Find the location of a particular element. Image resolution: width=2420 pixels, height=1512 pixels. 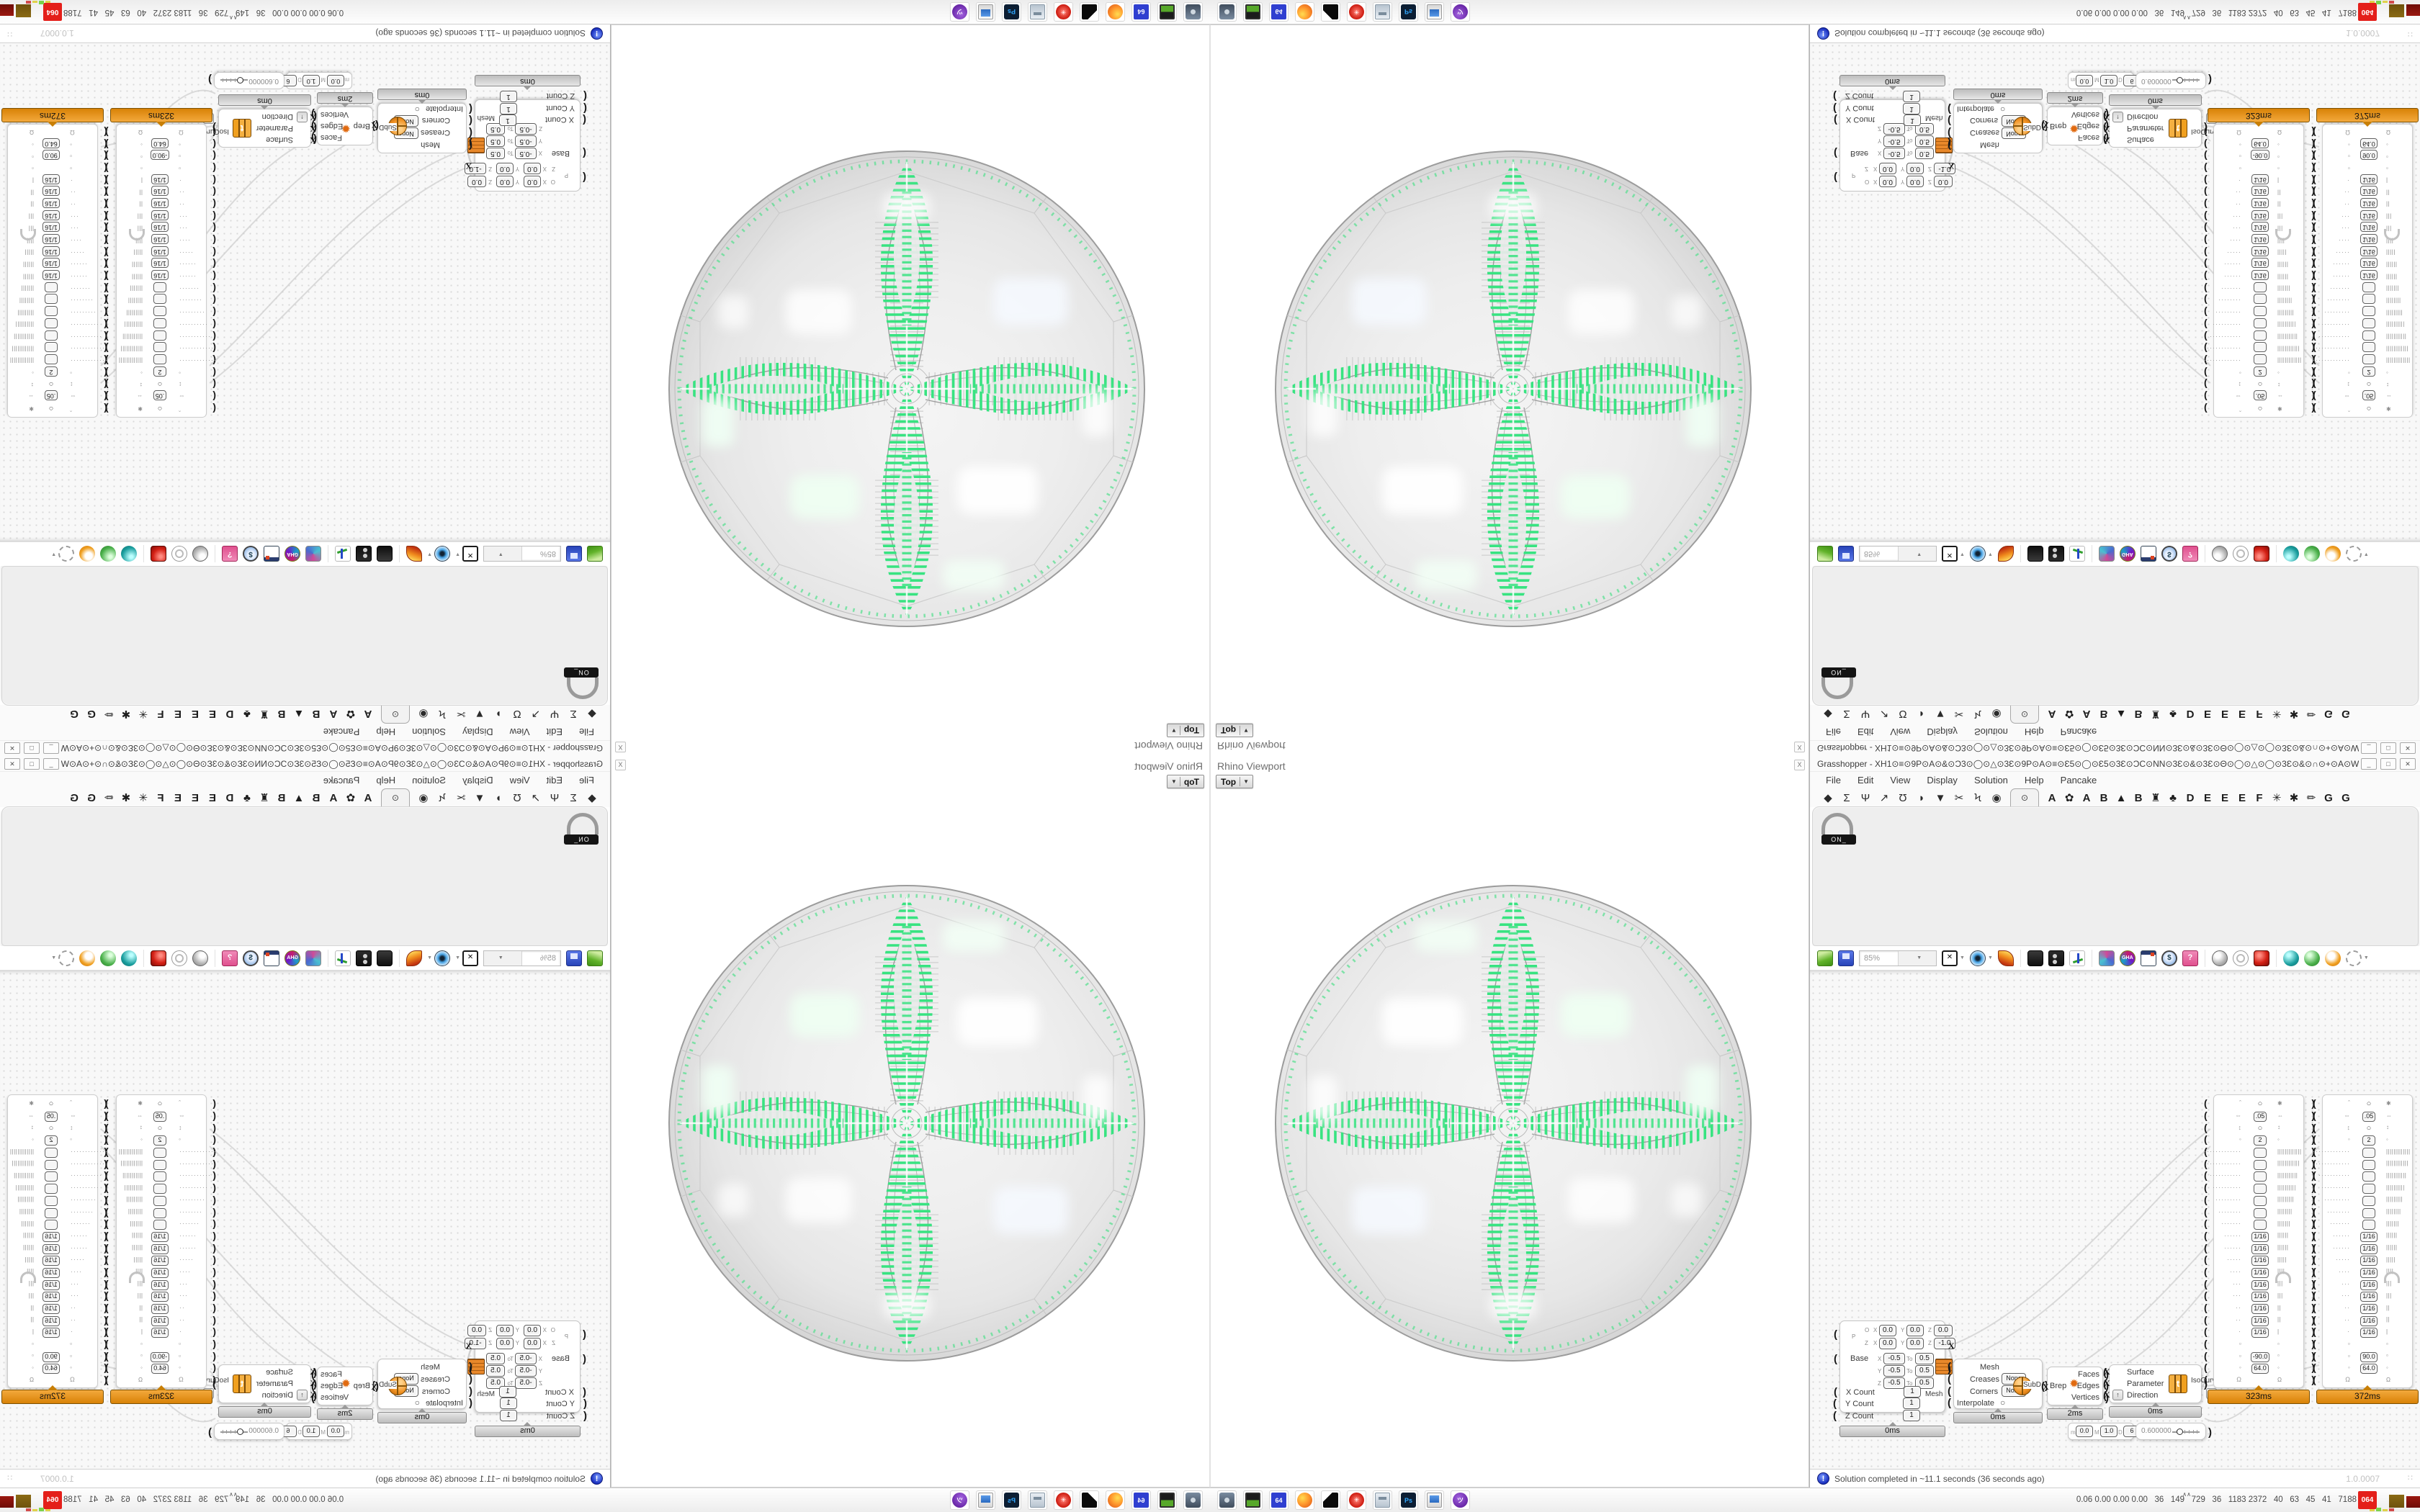

annotate-window-icon is located at coordinates (2148, 554).